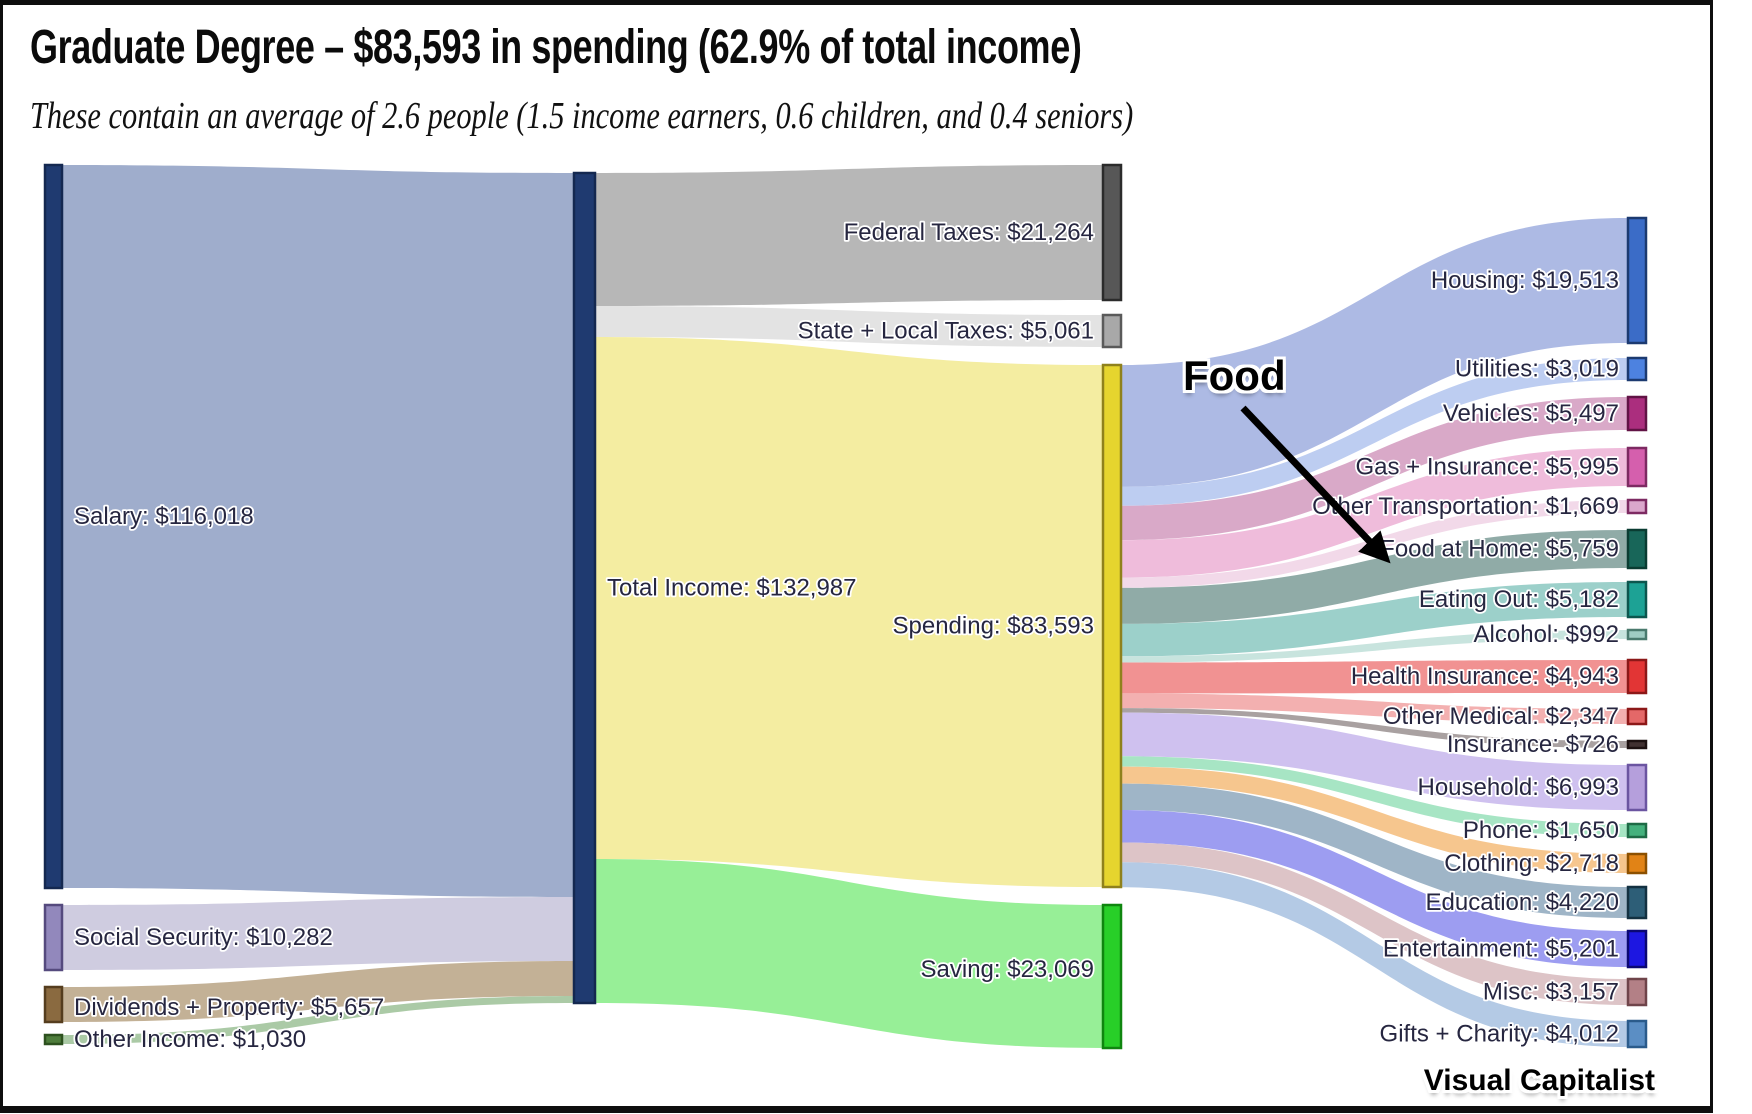 This screenshot has width=1752, height=1114. I want to click on node-other_transportation, so click(1637, 506).